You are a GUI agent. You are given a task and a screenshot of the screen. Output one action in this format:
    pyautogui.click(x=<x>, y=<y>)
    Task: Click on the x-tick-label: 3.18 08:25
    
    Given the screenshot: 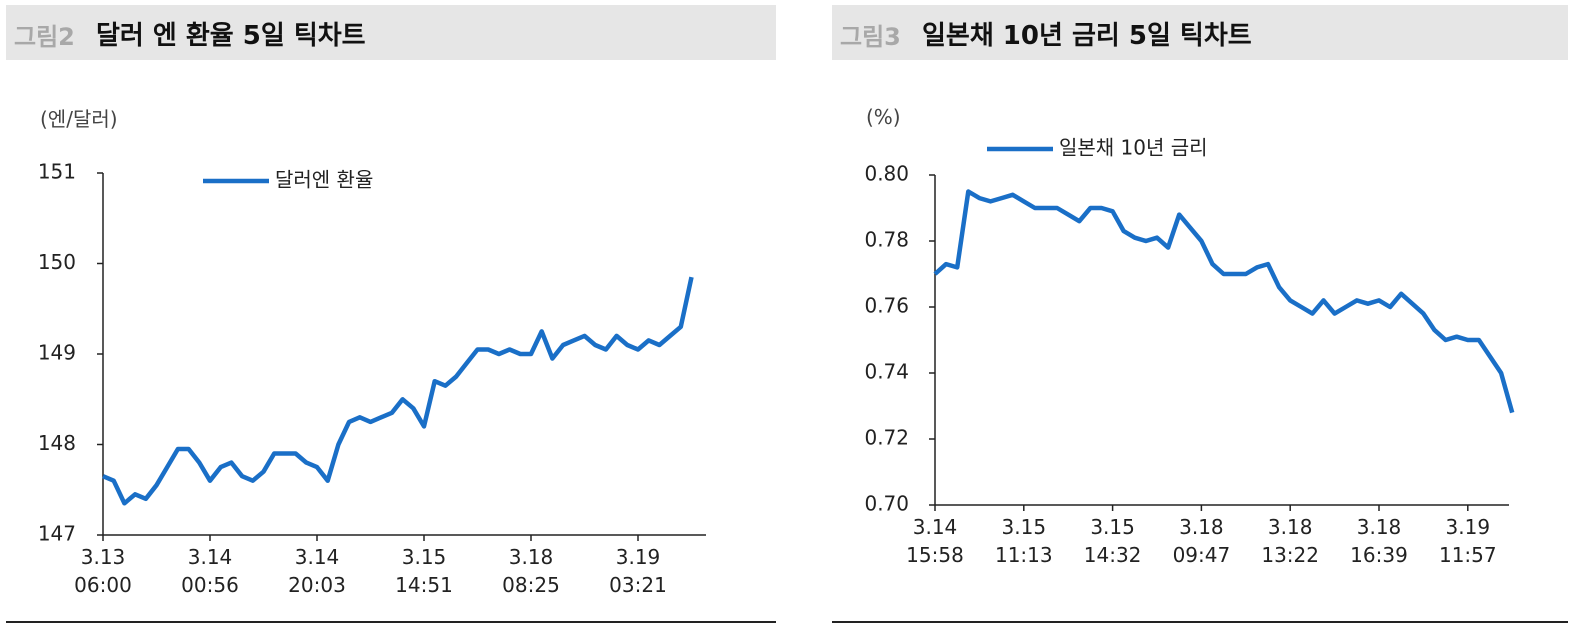 What is the action you would take?
    pyautogui.click(x=531, y=571)
    